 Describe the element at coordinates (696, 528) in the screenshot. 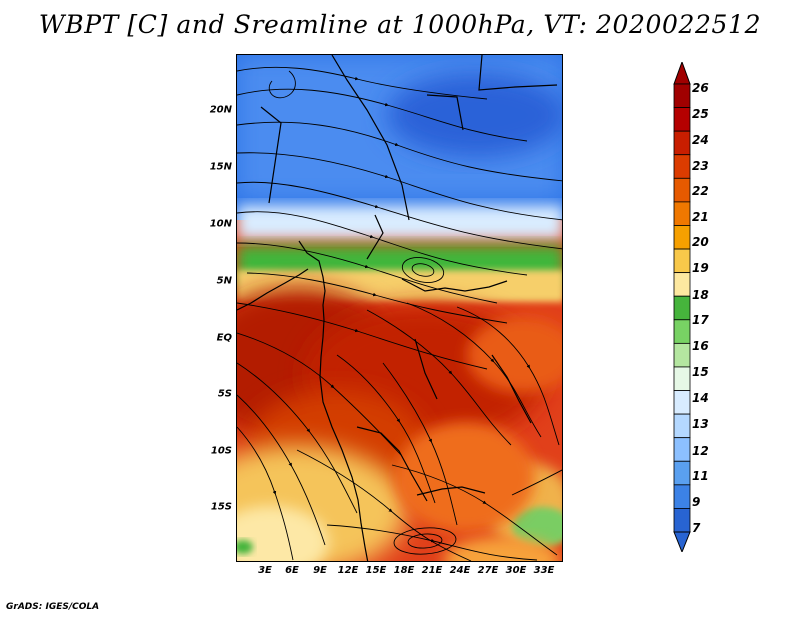

I see `colorbar-label: 7` at that location.